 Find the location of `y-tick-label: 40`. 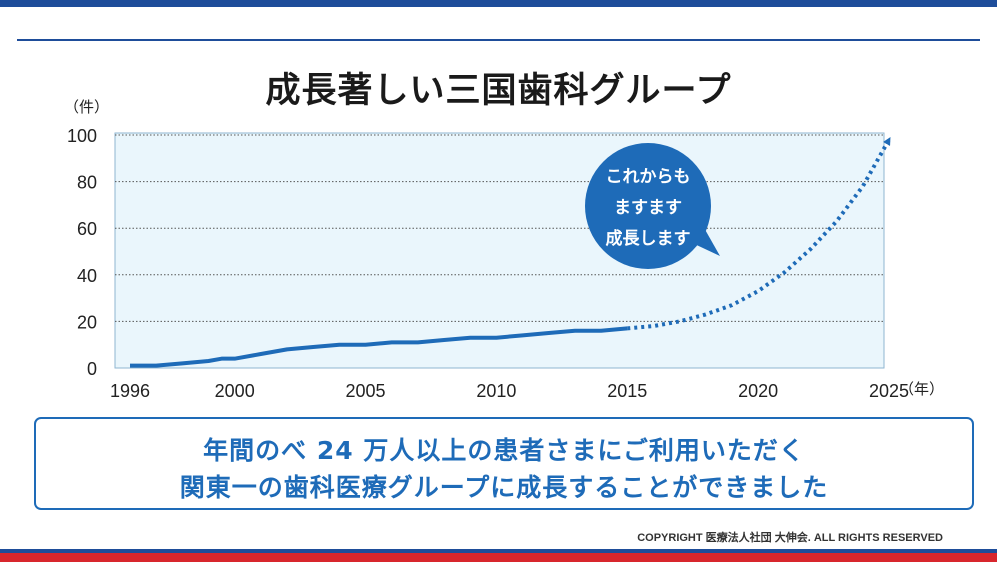

y-tick-label: 40 is located at coordinates (87, 276).